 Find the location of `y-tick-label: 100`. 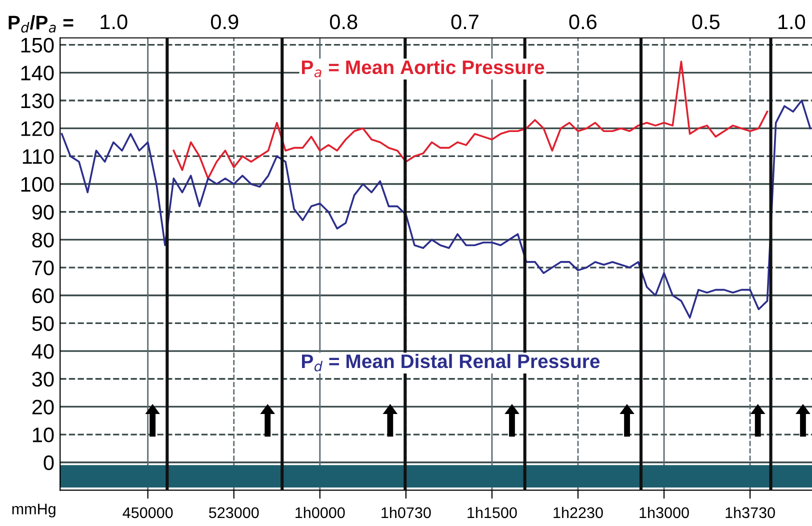

y-tick-label: 100 is located at coordinates (37, 184).